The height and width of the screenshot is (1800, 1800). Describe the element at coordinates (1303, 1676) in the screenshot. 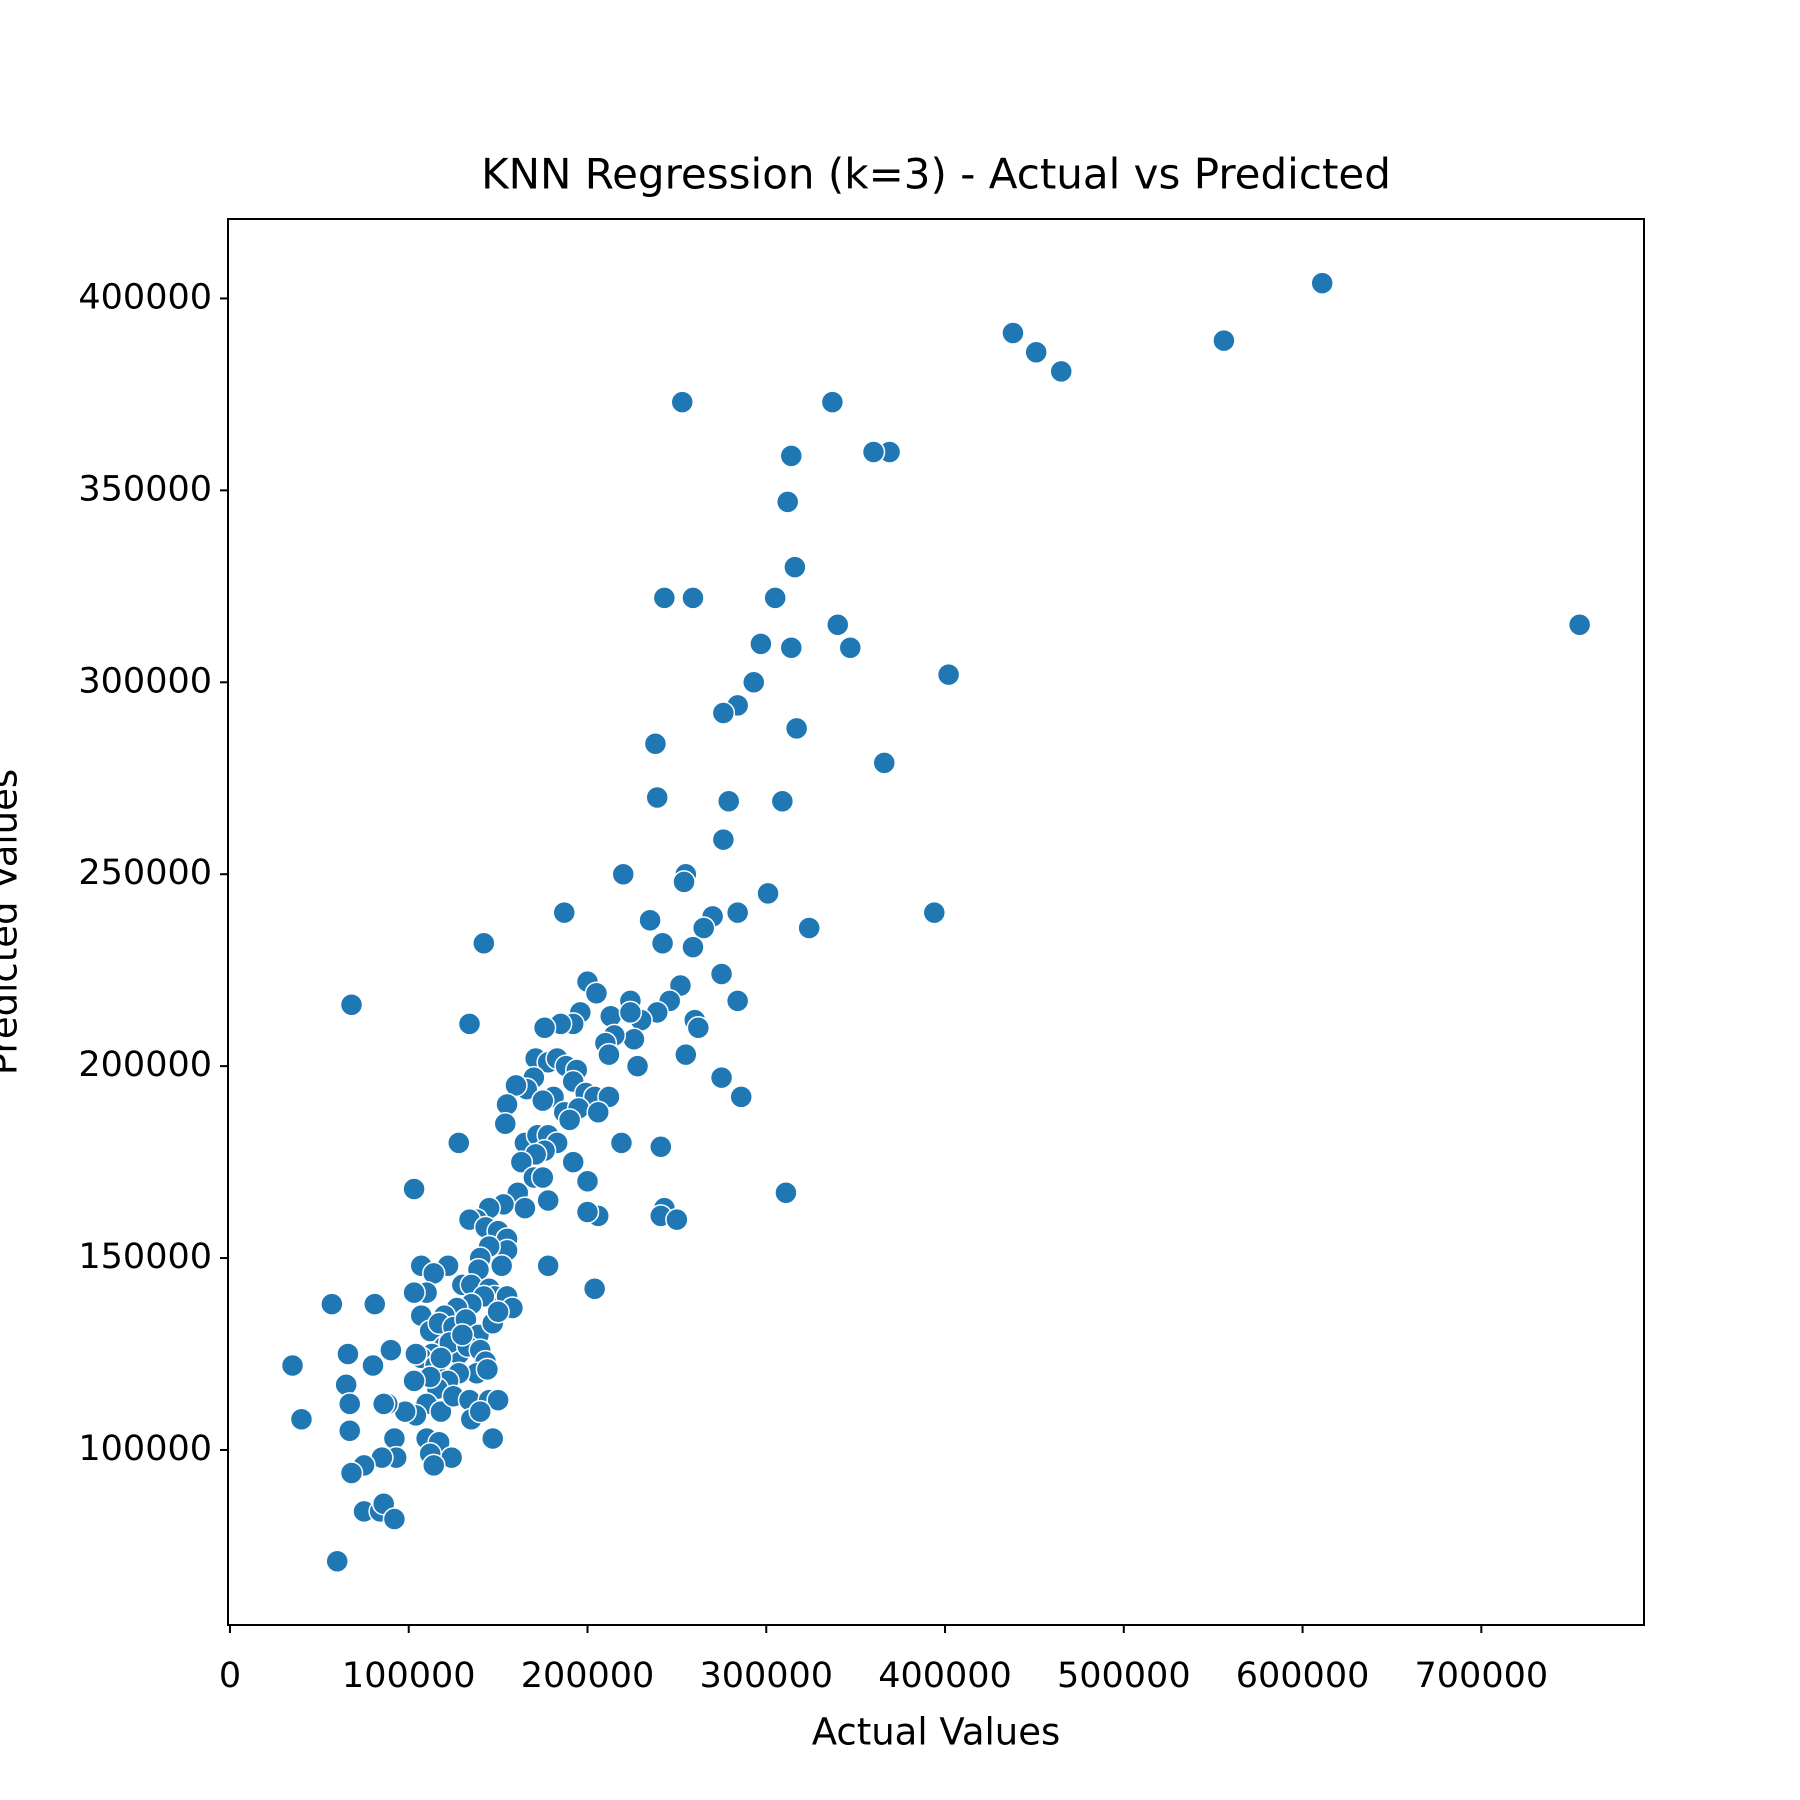

I see `x-tick-label: 600000` at that location.